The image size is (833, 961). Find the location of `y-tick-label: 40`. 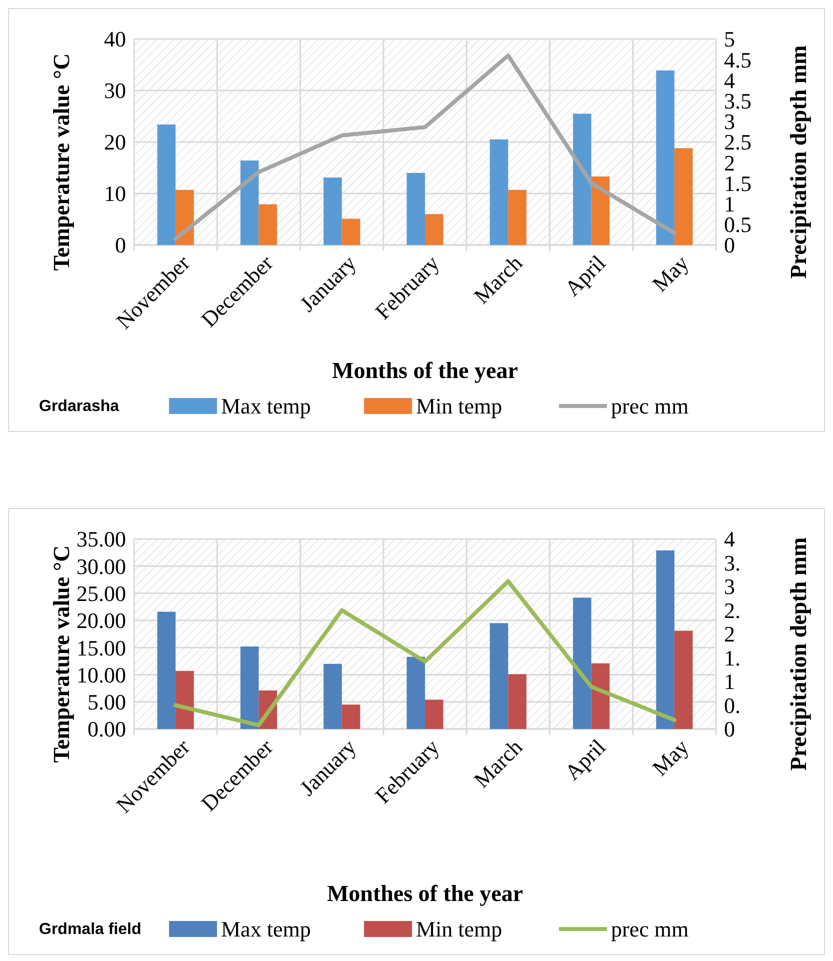

y-tick-label: 40 is located at coordinates (115, 39).